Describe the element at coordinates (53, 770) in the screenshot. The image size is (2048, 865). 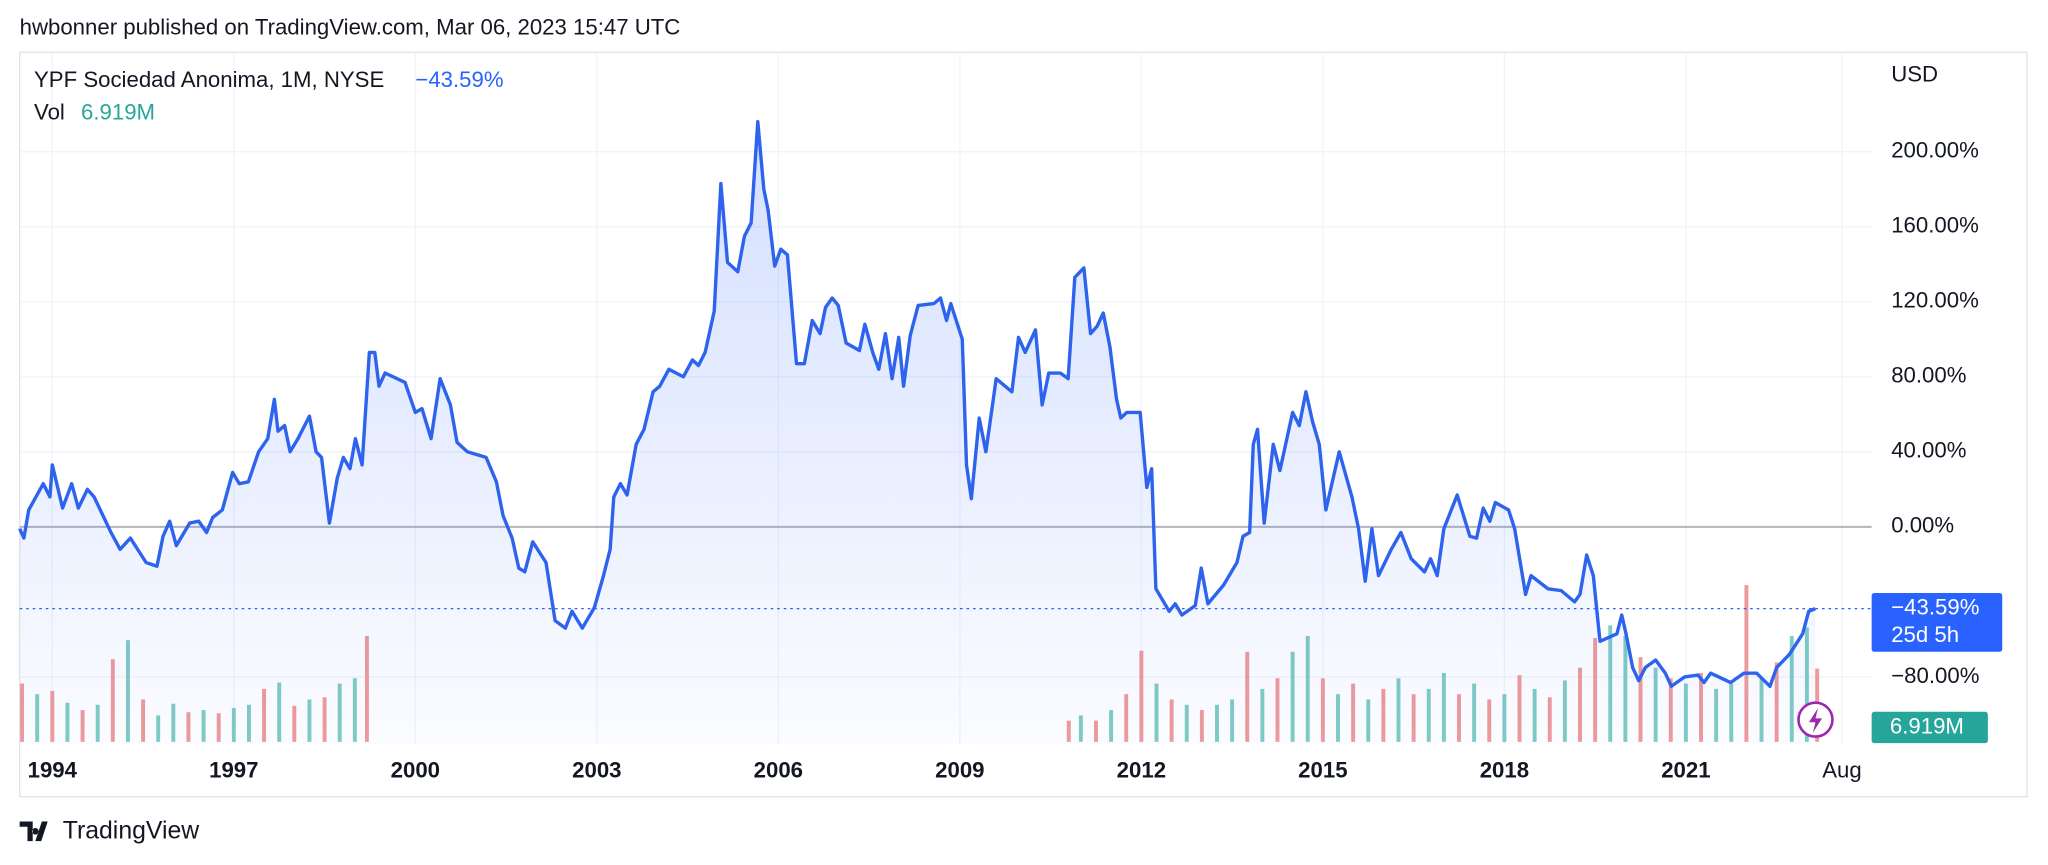
I see `x-tick-label: 1994` at that location.